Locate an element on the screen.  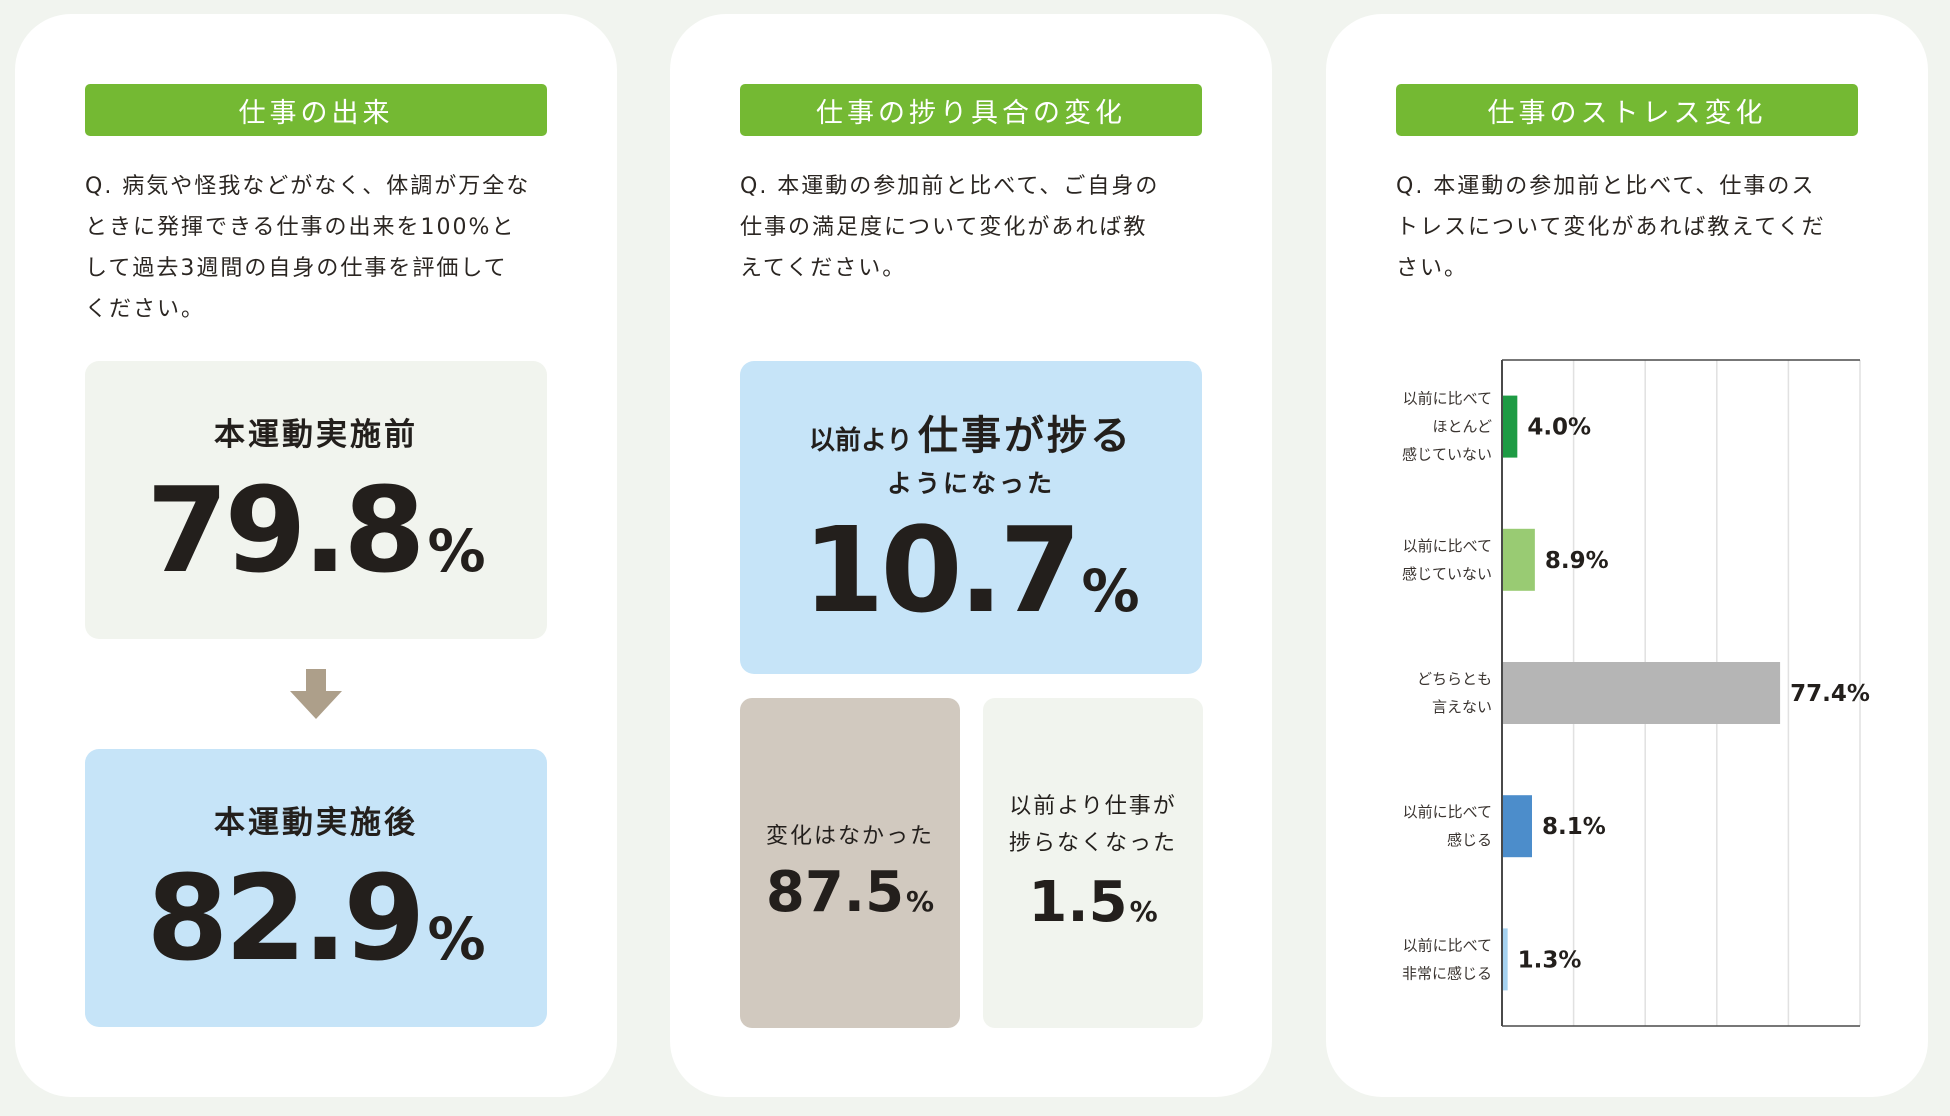
category-label: 非常に感じる is located at coordinates (1447, 973).